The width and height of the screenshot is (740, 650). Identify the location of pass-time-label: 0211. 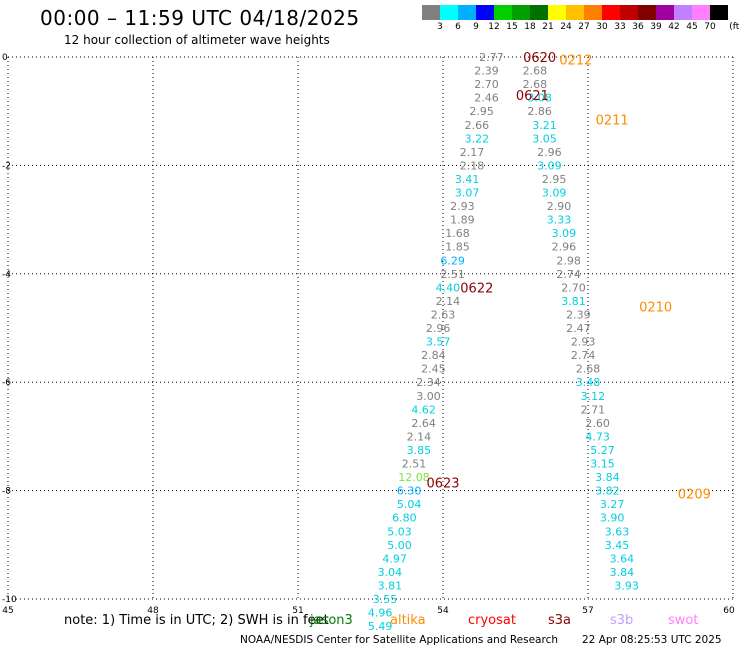
(612, 120).